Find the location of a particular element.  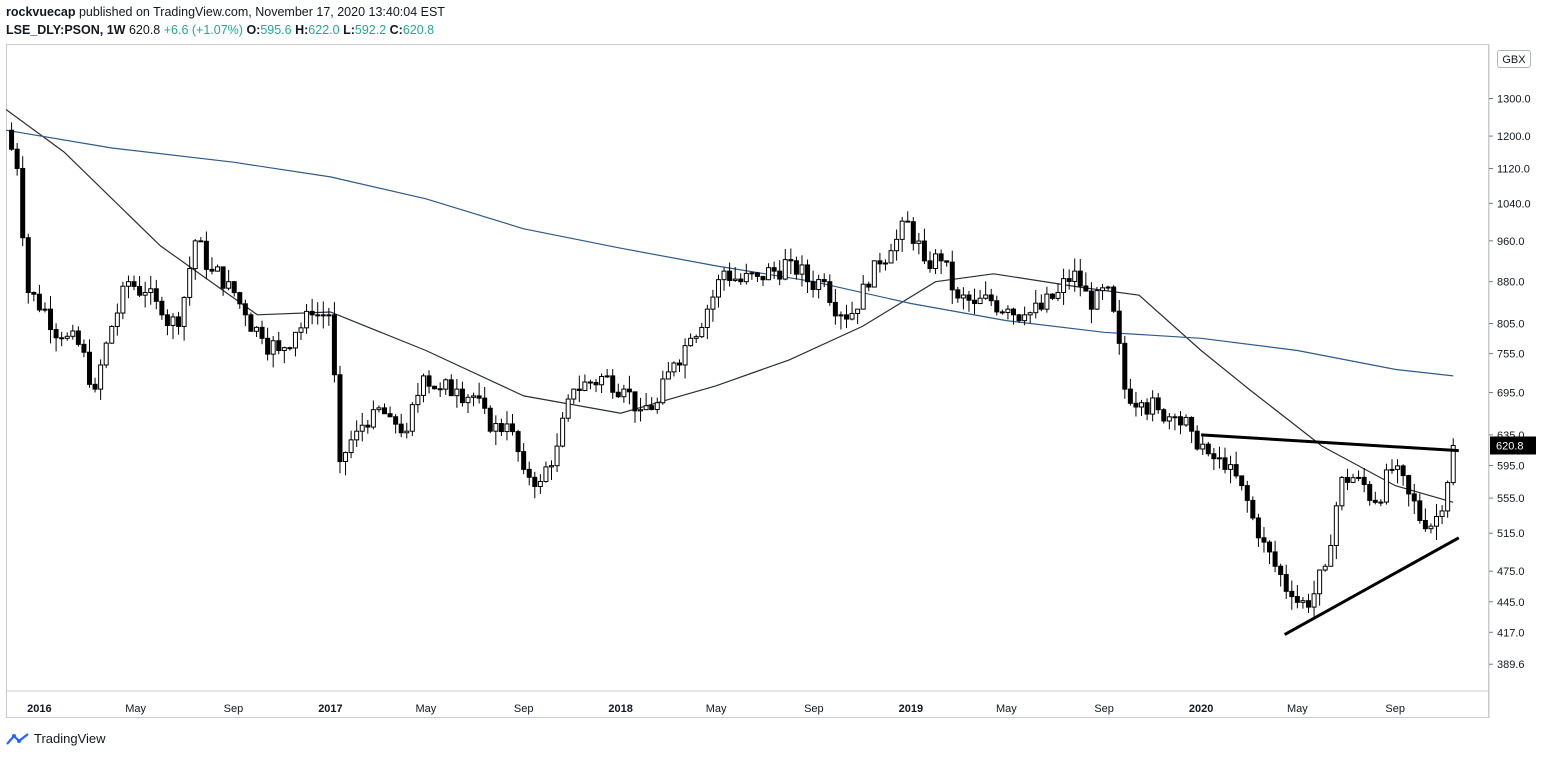

tradingview-brand: TradingView is located at coordinates (56, 738).